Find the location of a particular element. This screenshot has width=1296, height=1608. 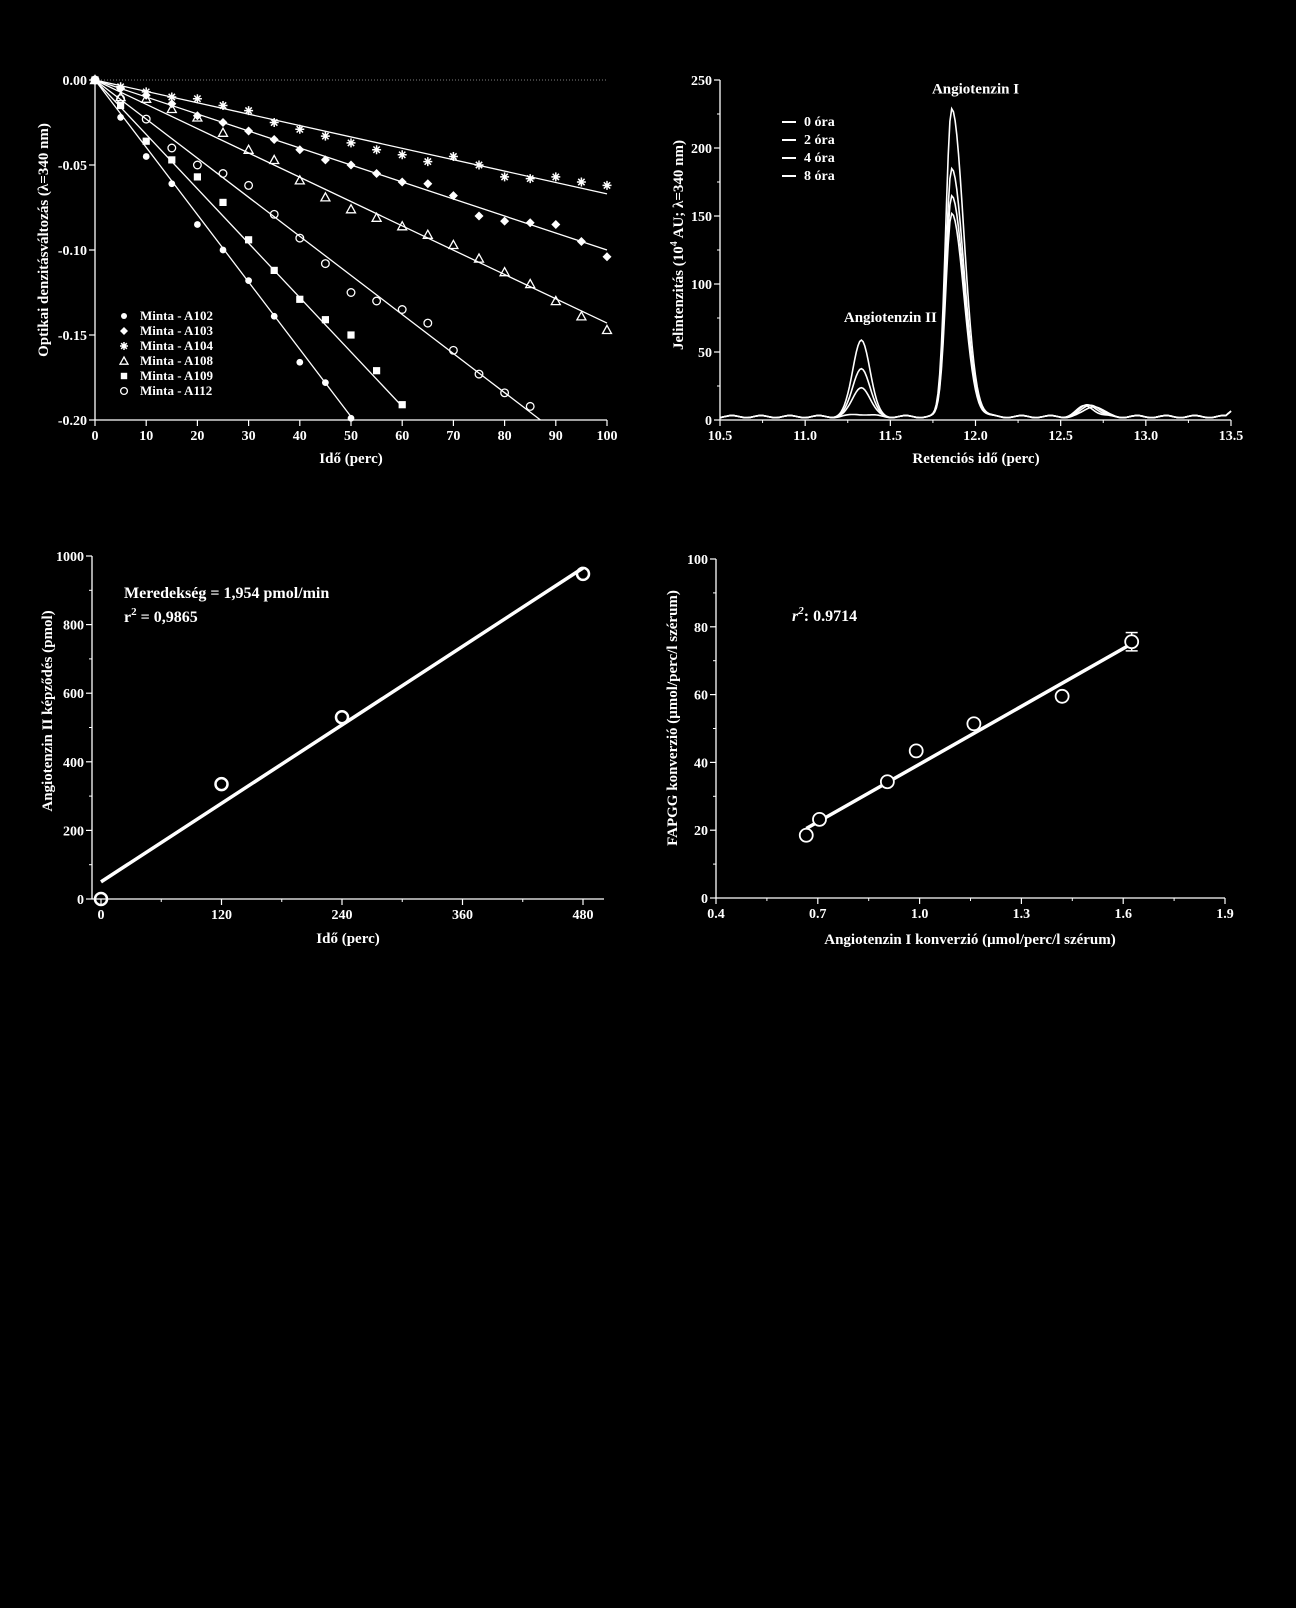

p2-y-tick-label: 600 is located at coordinates (73, 694).